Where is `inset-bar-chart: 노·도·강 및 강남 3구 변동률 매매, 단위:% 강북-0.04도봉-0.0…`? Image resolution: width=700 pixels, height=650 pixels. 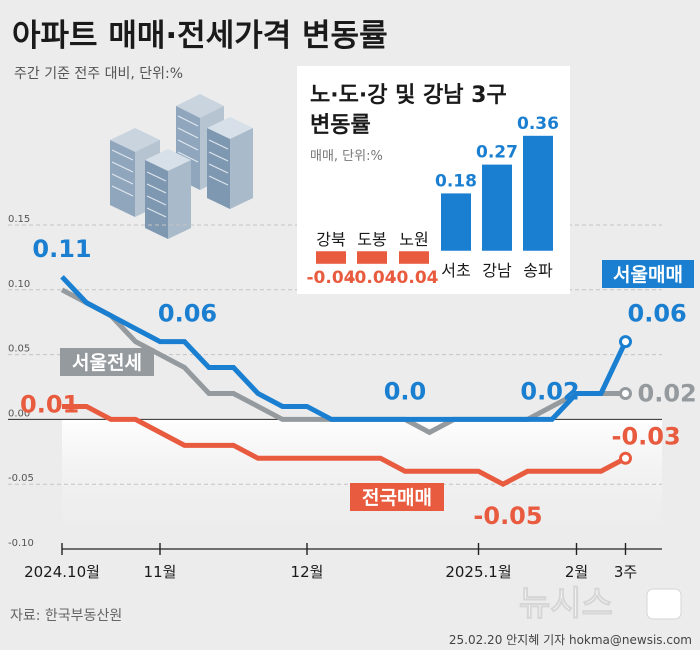
inset-bar-chart: 노·도·강 및 강남 3구 변동률 매매, 단위:% 강북-0.04도봉-0.0… is located at coordinates (433, 180).